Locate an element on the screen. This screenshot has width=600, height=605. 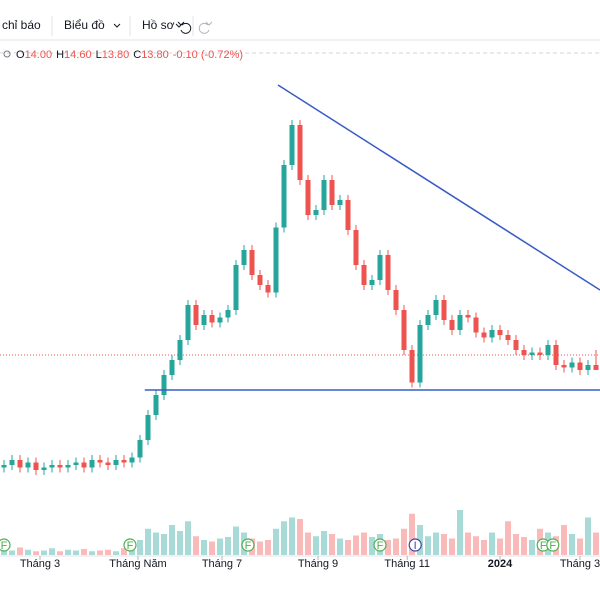
legend-key: C is located at coordinates (137, 55).